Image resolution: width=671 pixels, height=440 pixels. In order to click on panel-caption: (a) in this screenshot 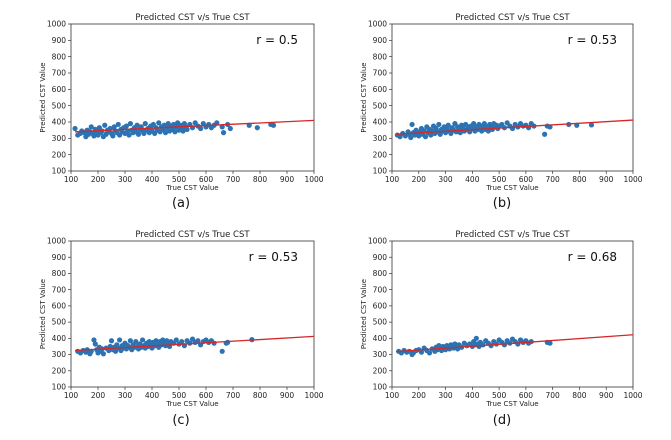, I will do `click(181, 203)`.